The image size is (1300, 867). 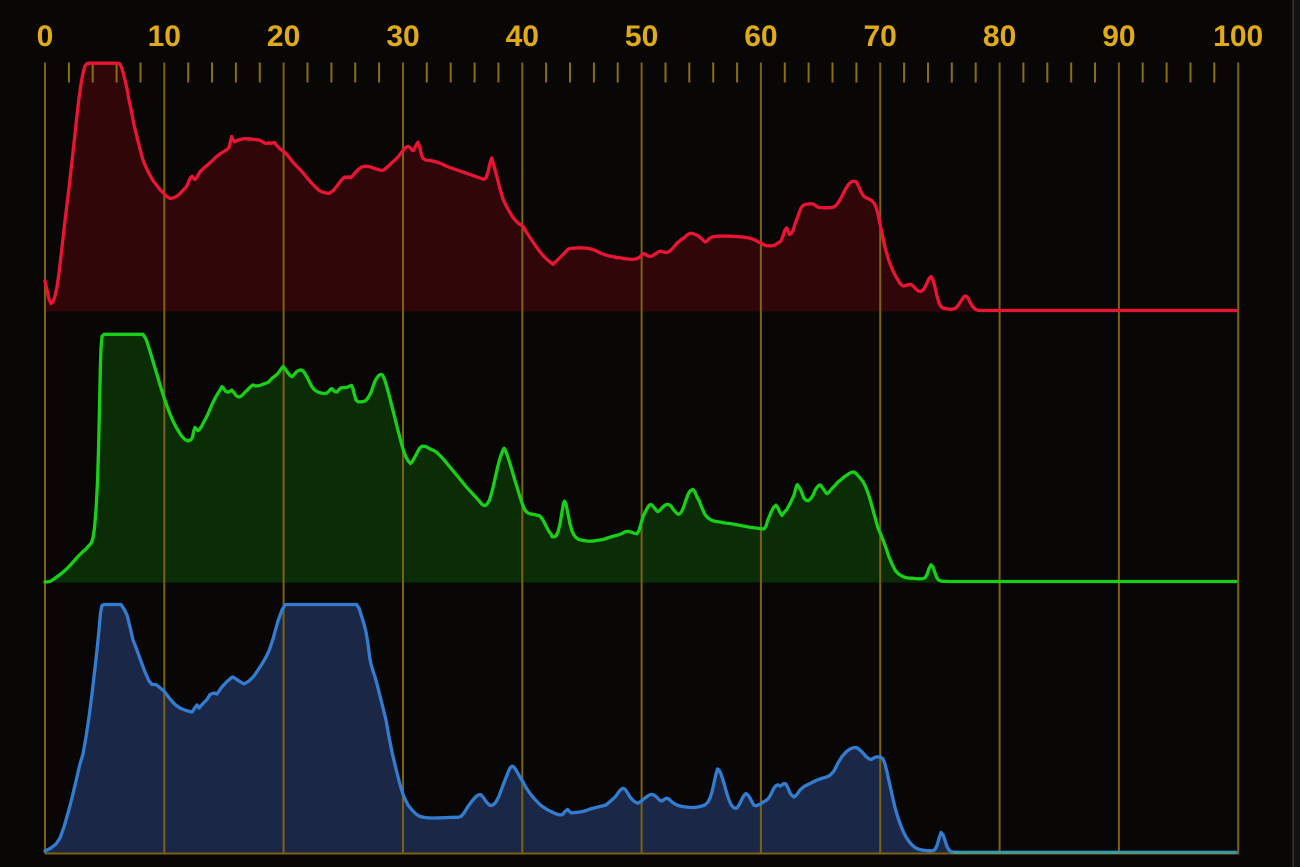 What do you see at coordinates (760, 36) in the screenshot?
I see `svg-text: 60` at bounding box center [760, 36].